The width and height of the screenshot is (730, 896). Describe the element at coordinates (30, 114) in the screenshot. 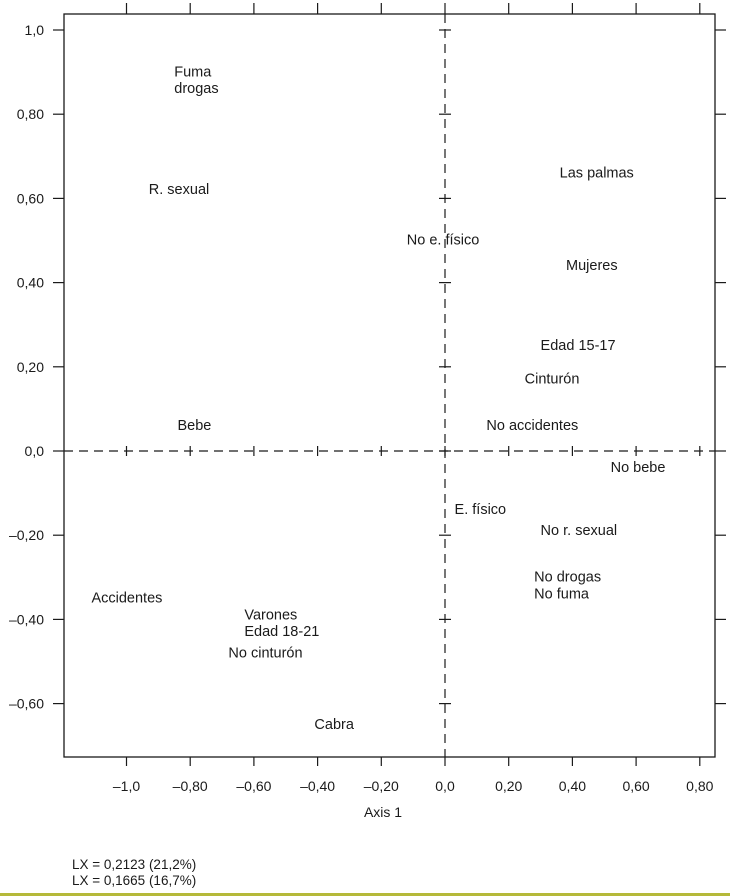

I see `y-tick-label: 0,80` at that location.